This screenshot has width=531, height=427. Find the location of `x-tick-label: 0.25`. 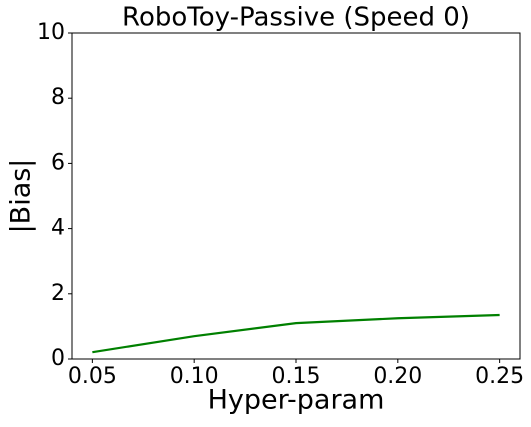

x-tick-label: 0.25 is located at coordinates (499, 376).